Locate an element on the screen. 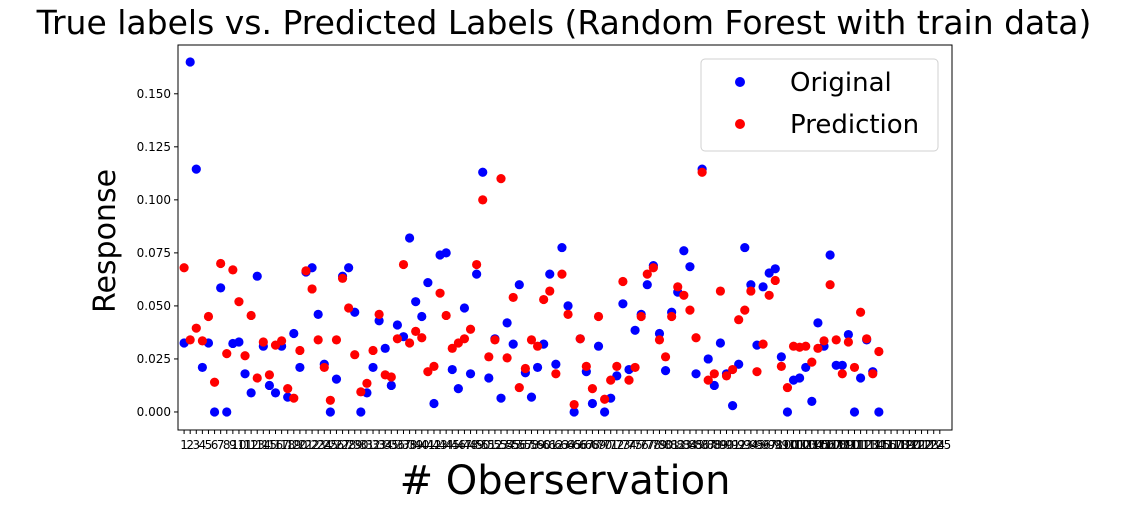 This screenshot has width=1129, height=511. x-tick-label: 53 is located at coordinates (500, 445).